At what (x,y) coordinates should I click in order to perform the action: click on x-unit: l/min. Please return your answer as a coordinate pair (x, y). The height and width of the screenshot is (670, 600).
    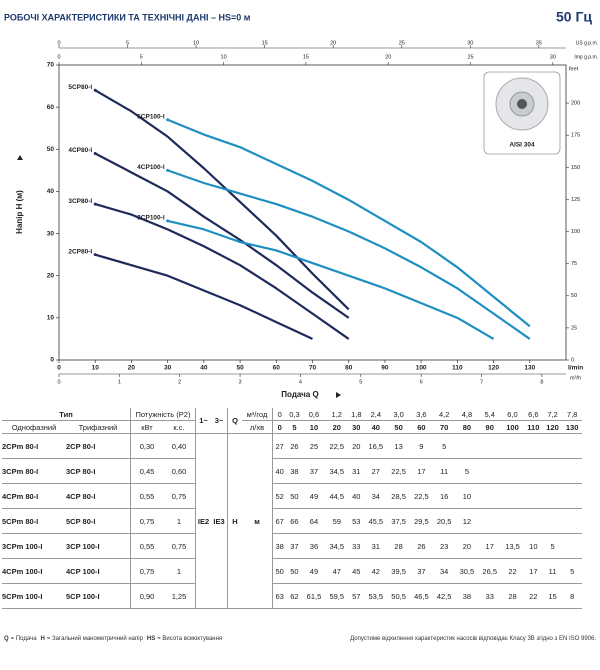
    Looking at the image, I should click on (575, 368).